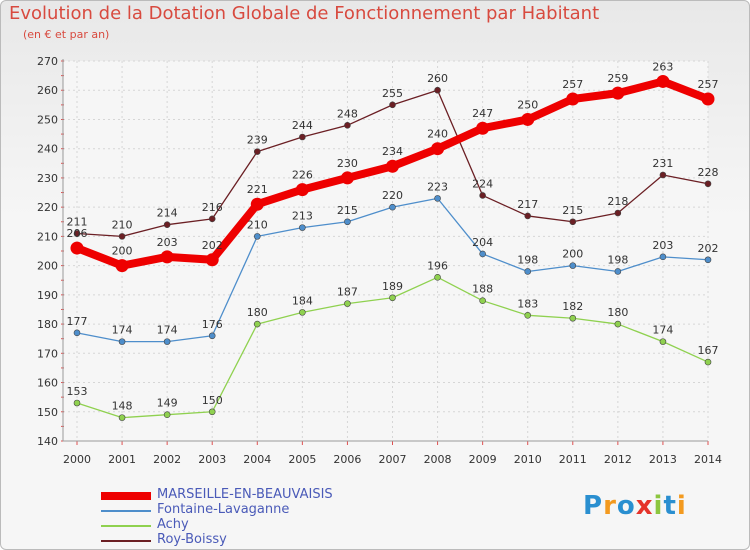 This screenshot has width=750, height=550. I want to click on data-label-achy: 174, so click(662, 330).